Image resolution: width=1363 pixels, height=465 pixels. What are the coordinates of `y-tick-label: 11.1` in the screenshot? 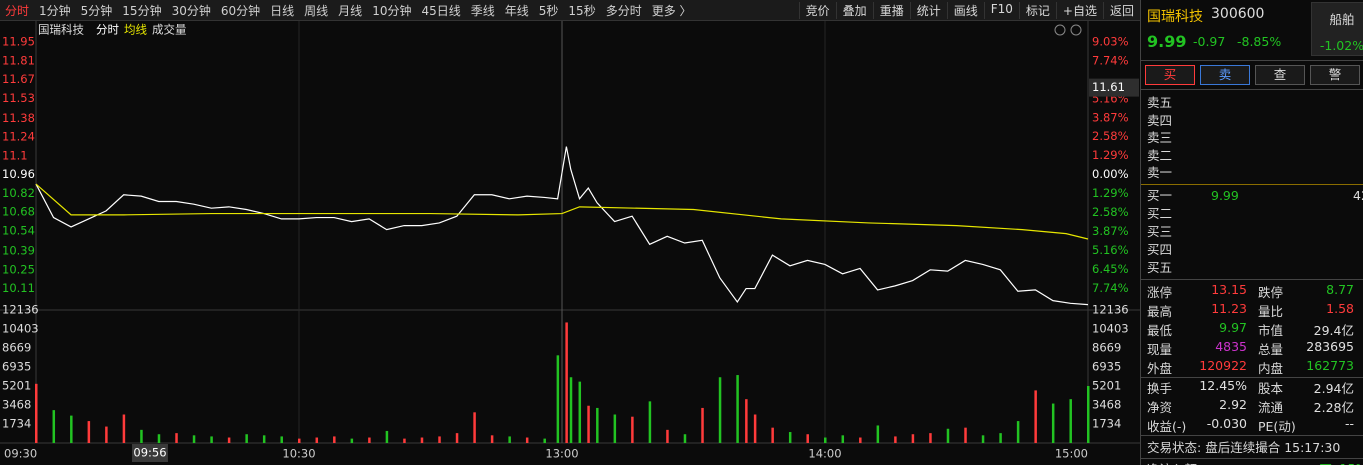 It's located at (15, 155).